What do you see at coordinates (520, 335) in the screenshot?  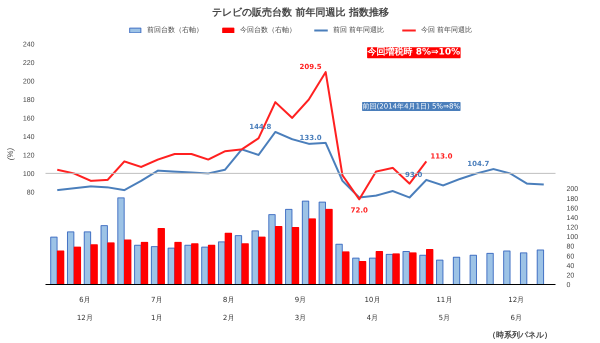 I see `text: （時系列パネル）` at bounding box center [520, 335].